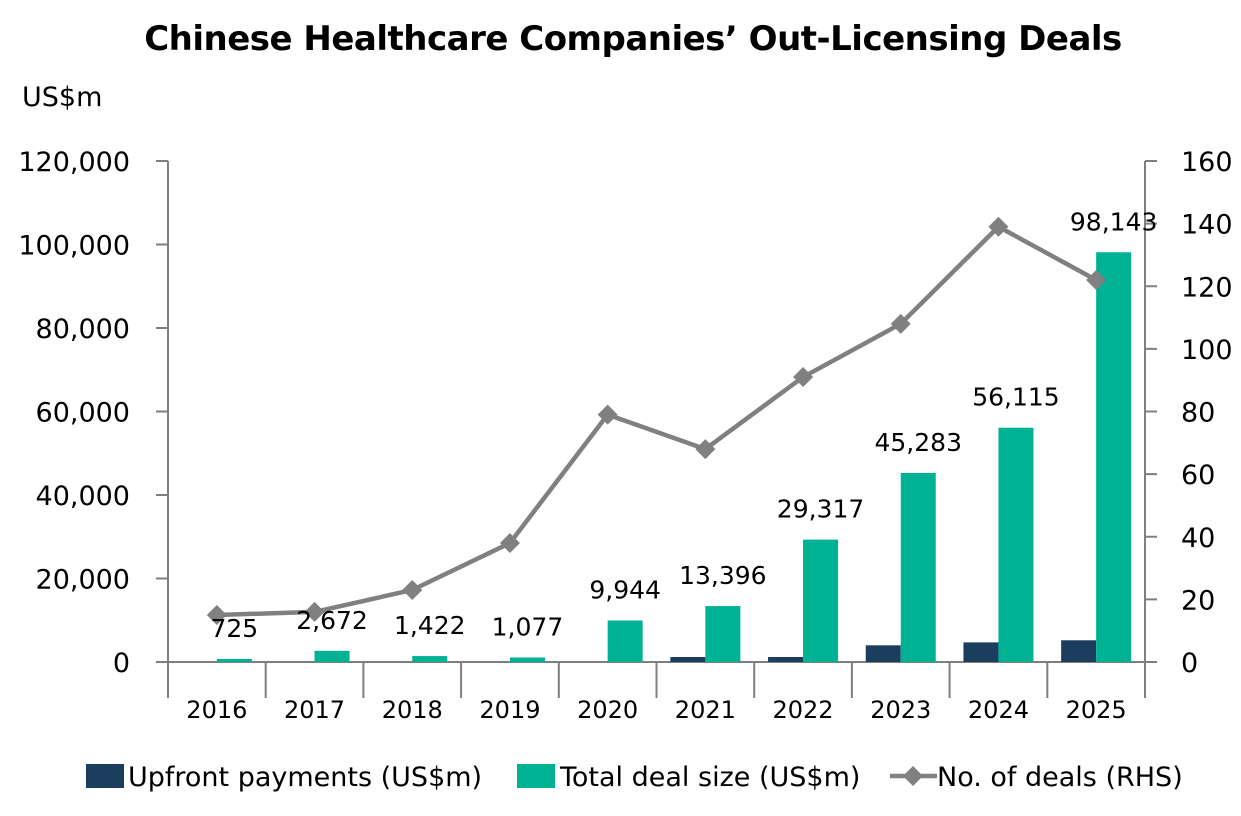 The image size is (1241, 816). I want to click on x-tick-label: 2018, so click(412, 710).